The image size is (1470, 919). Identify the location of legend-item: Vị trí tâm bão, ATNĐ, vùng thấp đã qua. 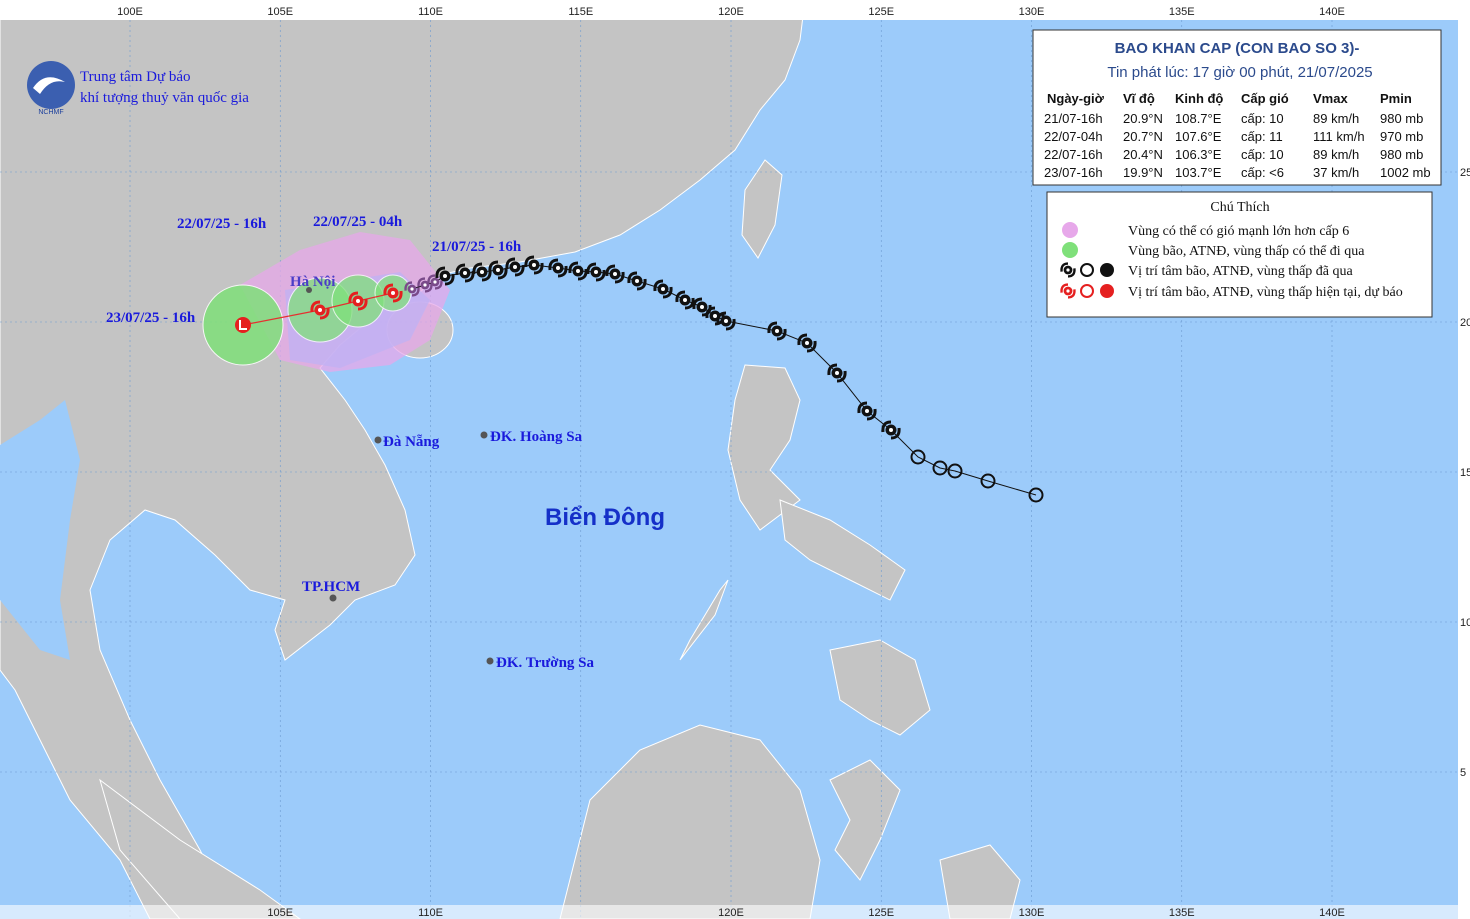
(1241, 271).